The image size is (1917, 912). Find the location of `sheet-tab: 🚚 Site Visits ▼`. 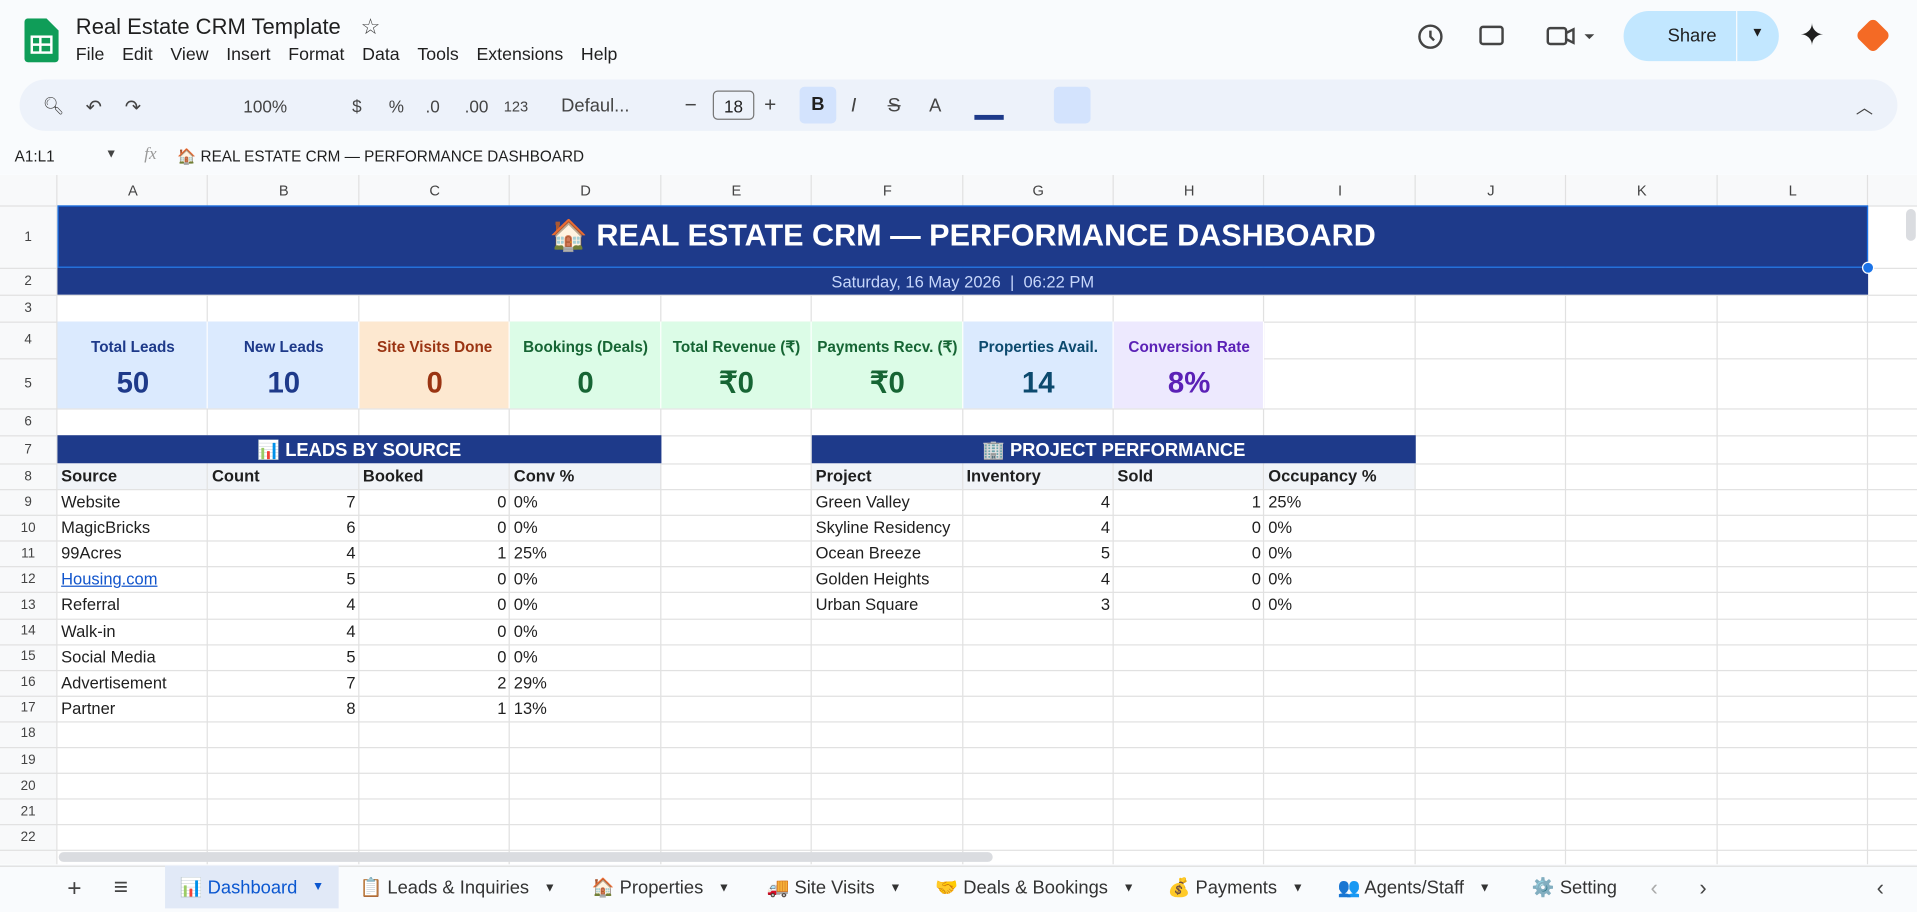

sheet-tab: 🚚 Site Visits ▼ is located at coordinates (834, 888).